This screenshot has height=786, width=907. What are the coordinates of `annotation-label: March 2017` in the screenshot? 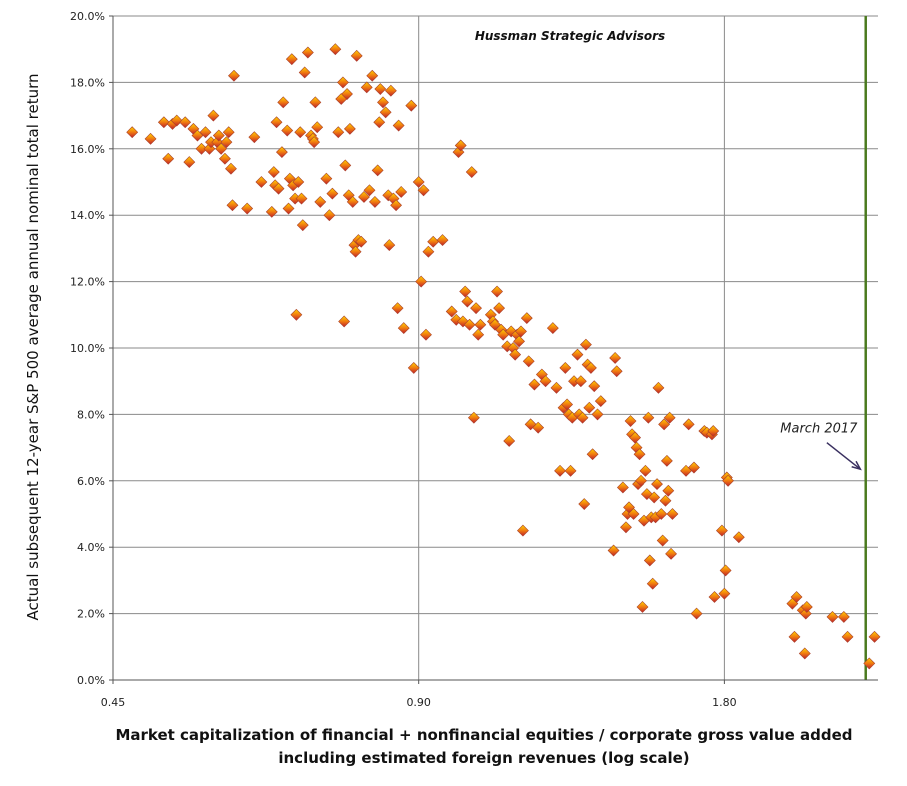 It's located at (819, 429).